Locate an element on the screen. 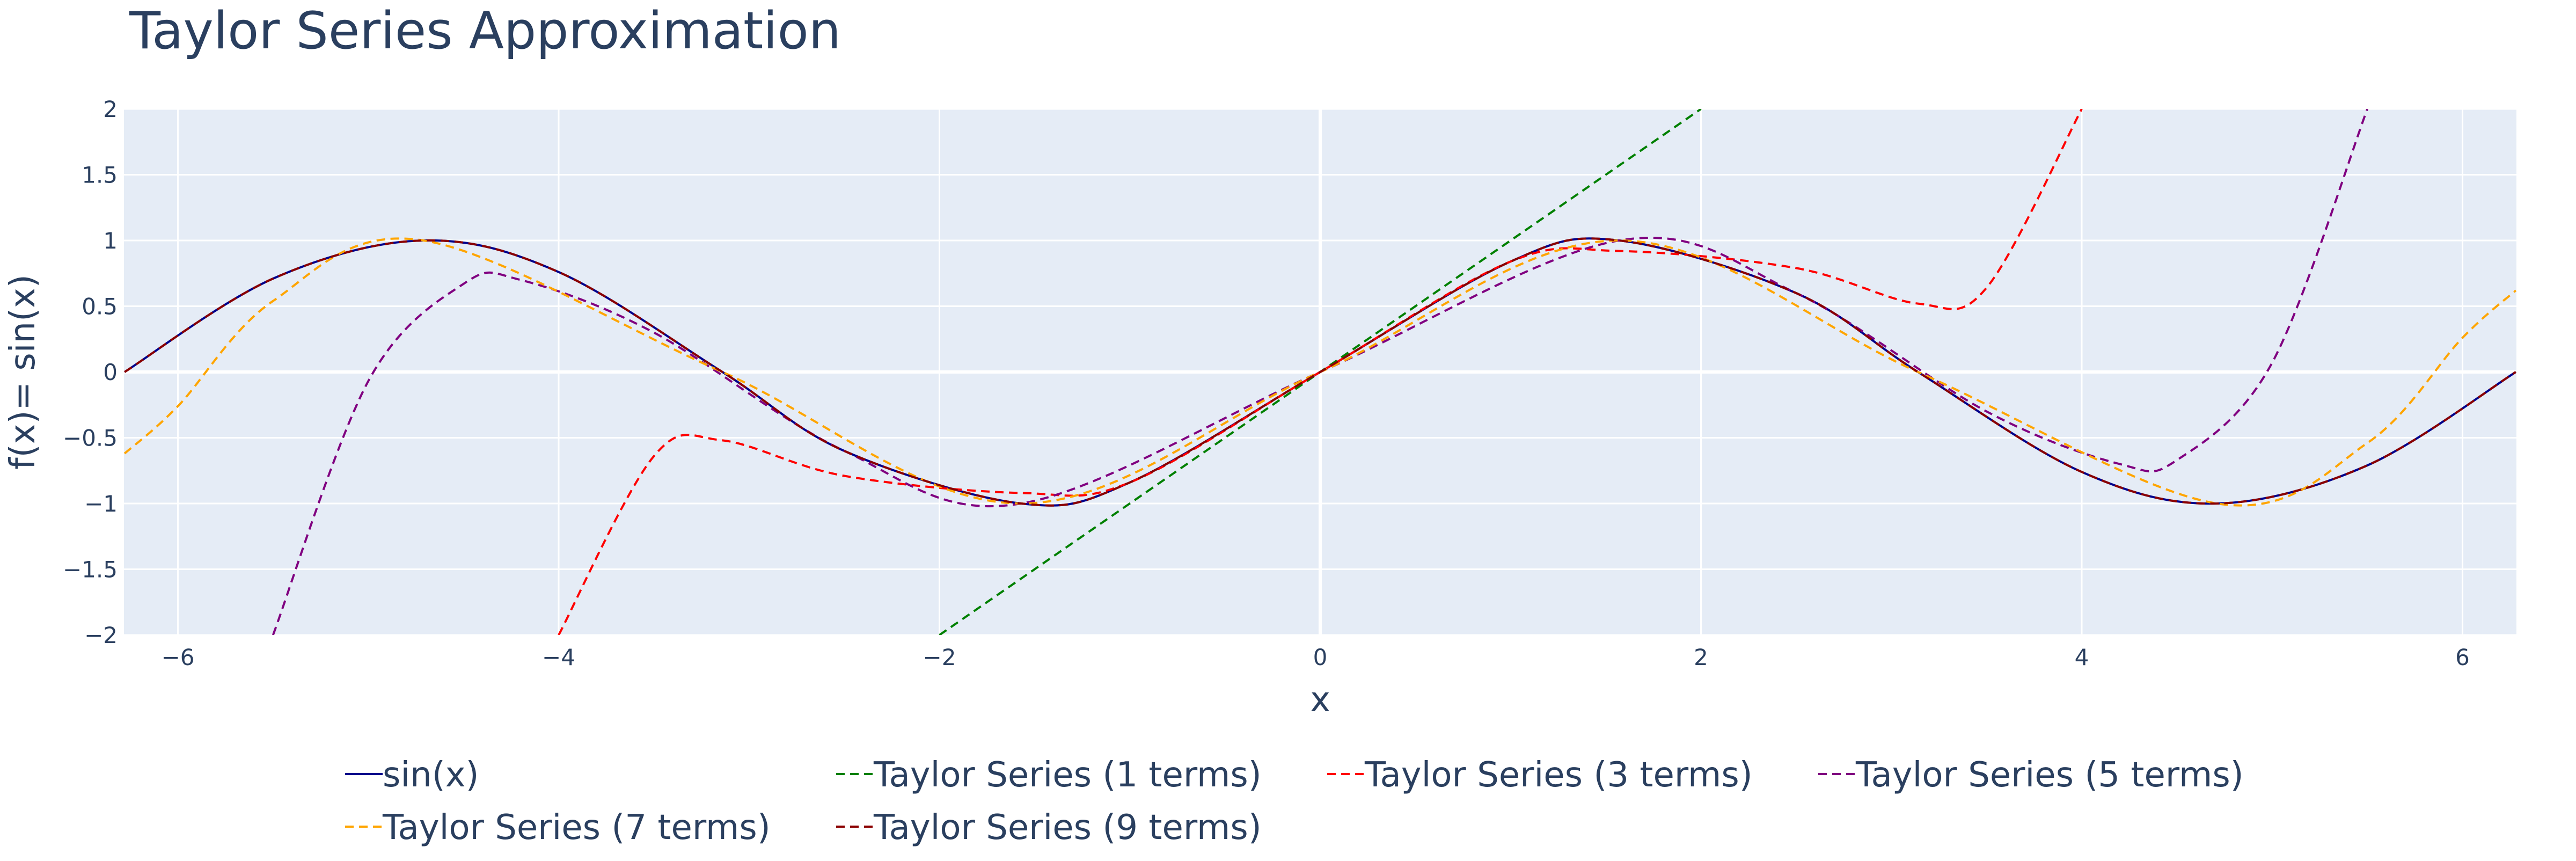  legend-item-2: Taylor Series (3 terms) is located at coordinates (1540, 775).